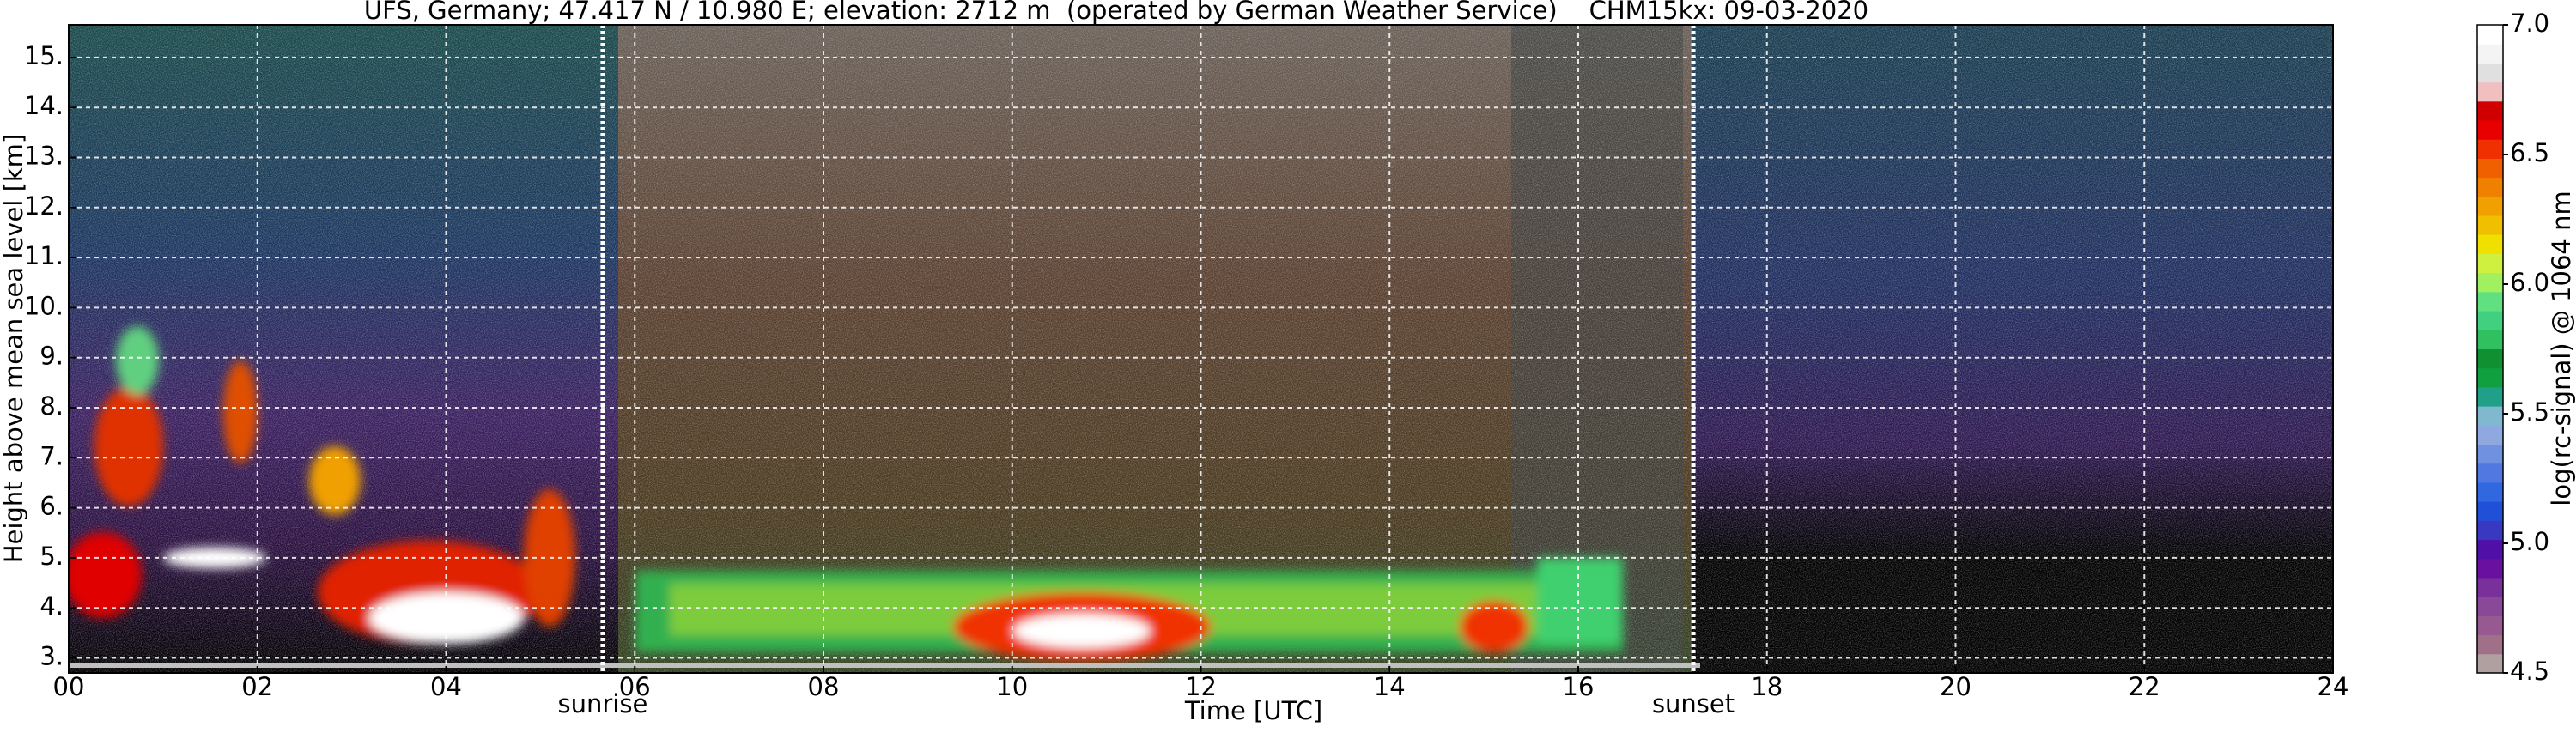 The height and width of the screenshot is (733, 2576). What do you see at coordinates (14, 348) in the screenshot?
I see `y-axis-label: Height above mean sea level [km]` at bounding box center [14, 348].